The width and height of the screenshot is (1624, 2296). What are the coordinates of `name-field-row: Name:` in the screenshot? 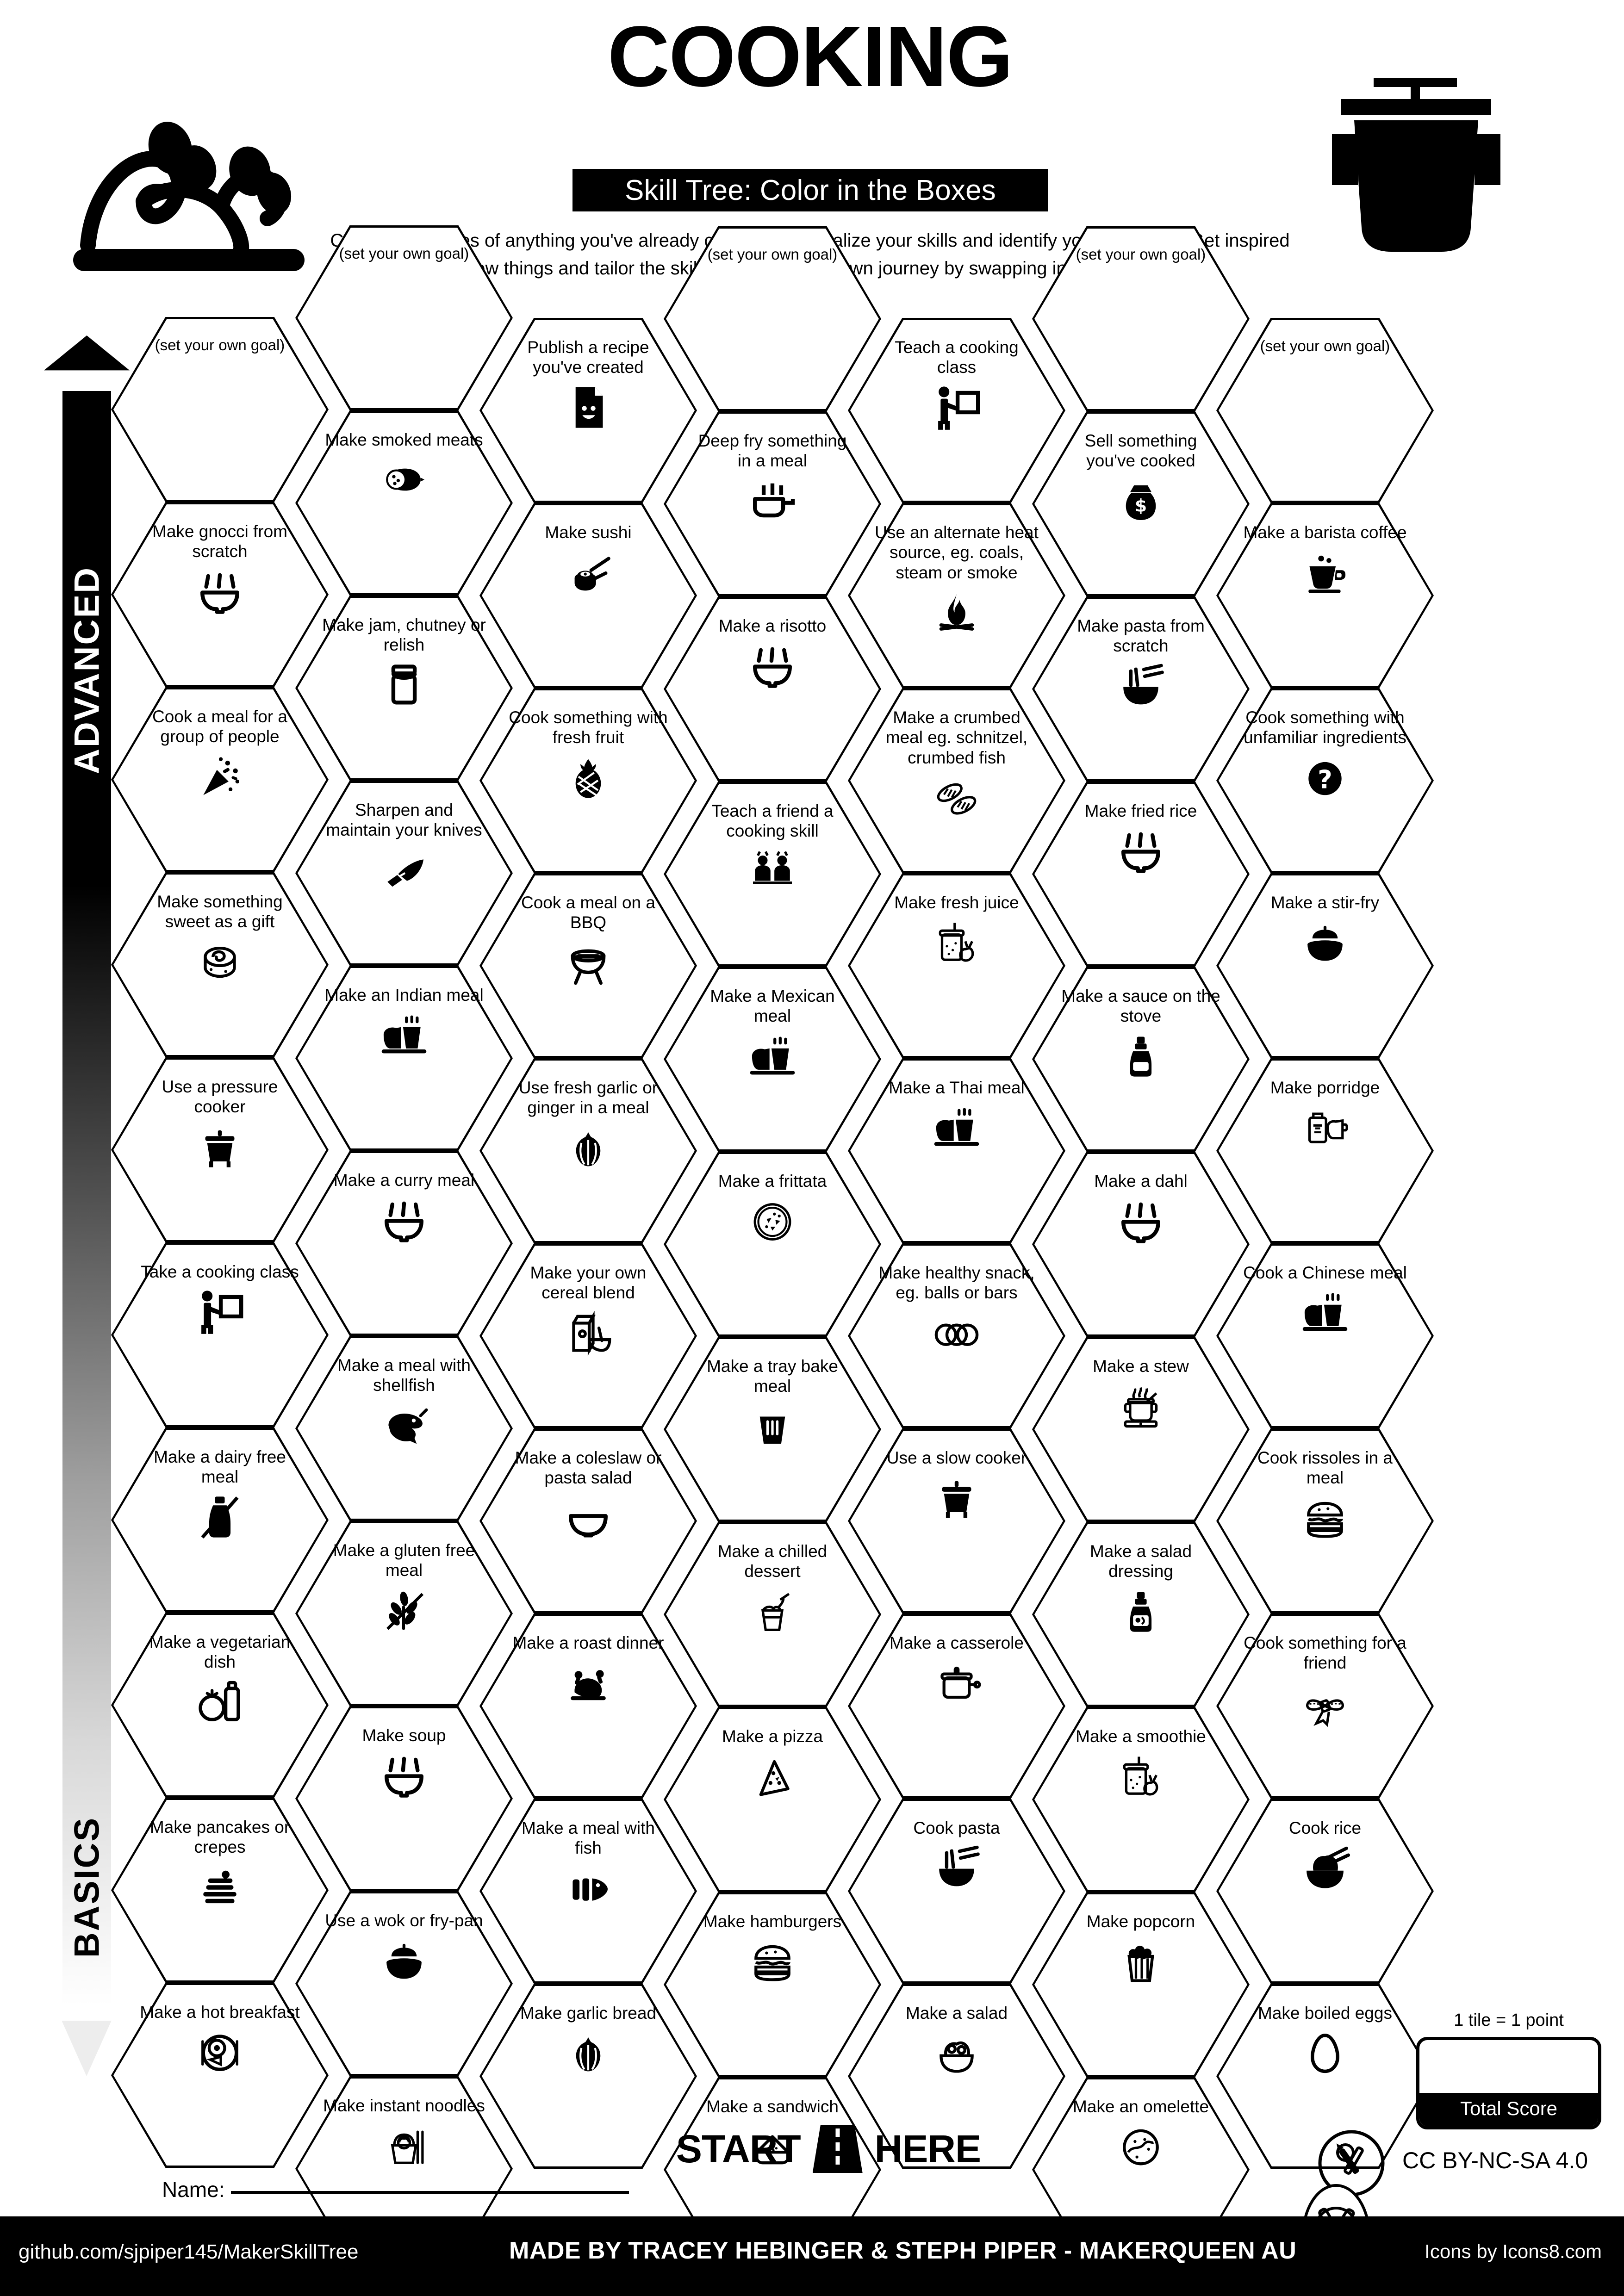 It's located at (416, 2193).